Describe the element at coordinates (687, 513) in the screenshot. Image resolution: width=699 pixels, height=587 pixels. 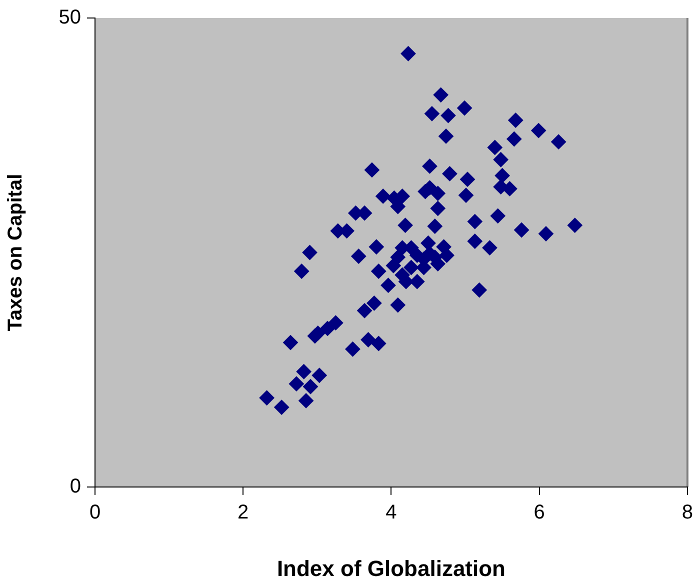
I see `x-tick-label: 8` at that location.